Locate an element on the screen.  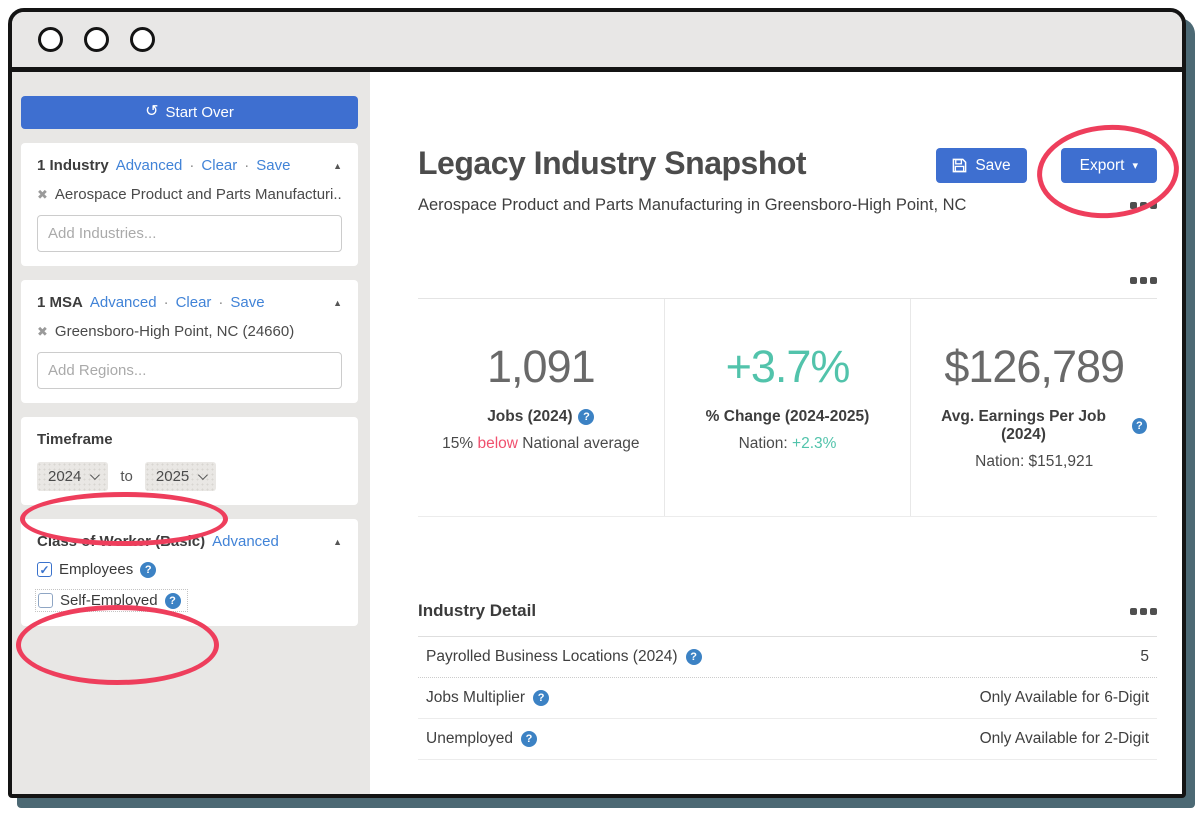
window-control-maximize-icon is located at coordinates (142, 39).